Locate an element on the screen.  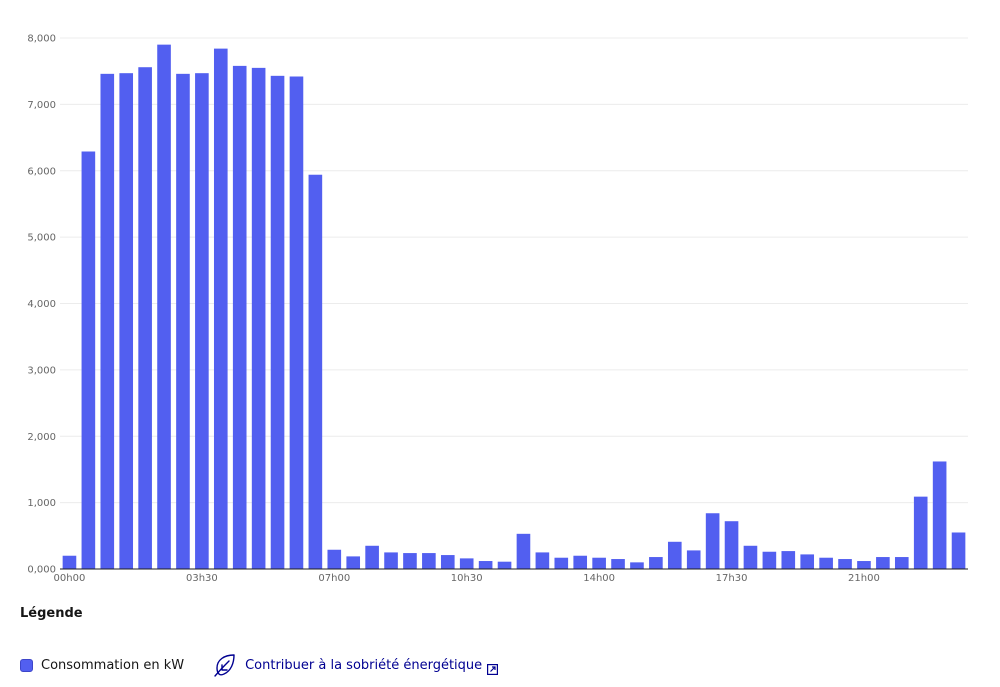
y-tick-label: 7,000 is located at coordinates (41, 105).